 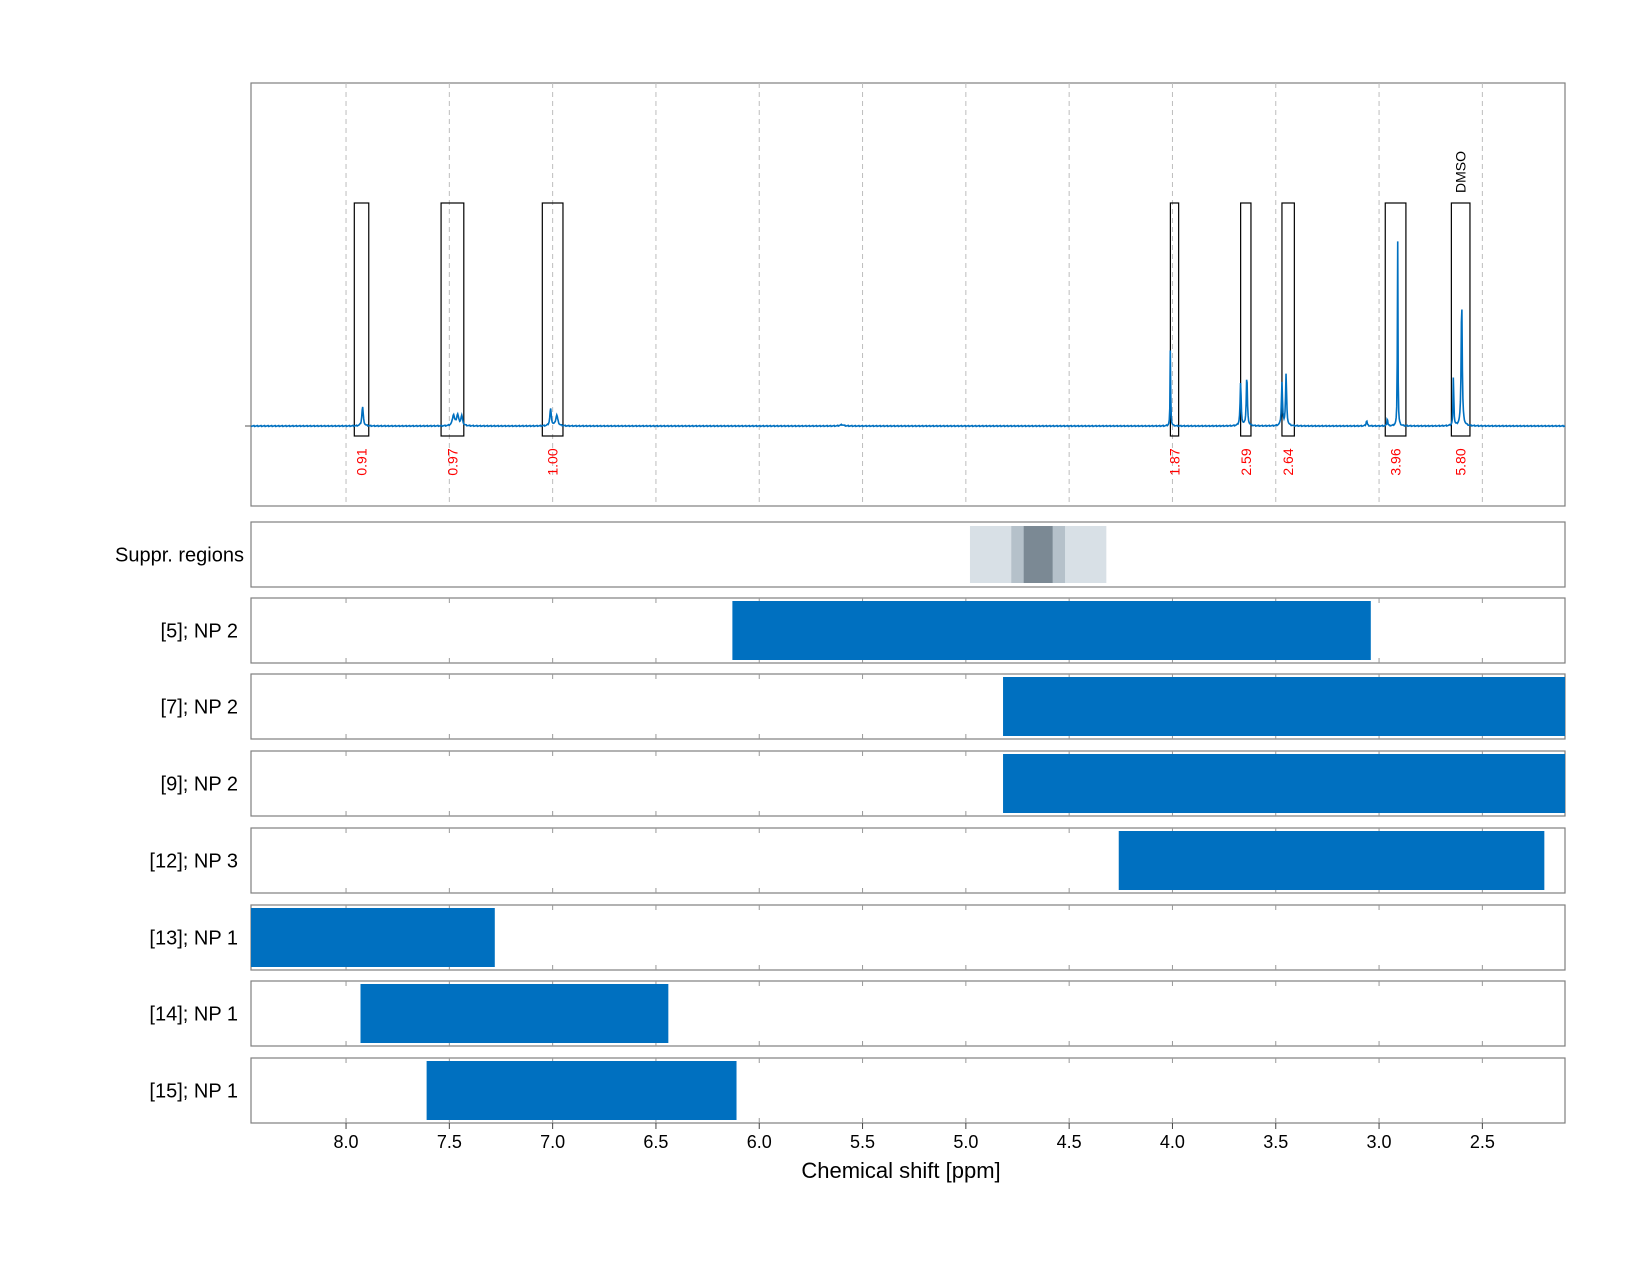 What do you see at coordinates (1038, 554) in the screenshot?
I see `suppression-region` at bounding box center [1038, 554].